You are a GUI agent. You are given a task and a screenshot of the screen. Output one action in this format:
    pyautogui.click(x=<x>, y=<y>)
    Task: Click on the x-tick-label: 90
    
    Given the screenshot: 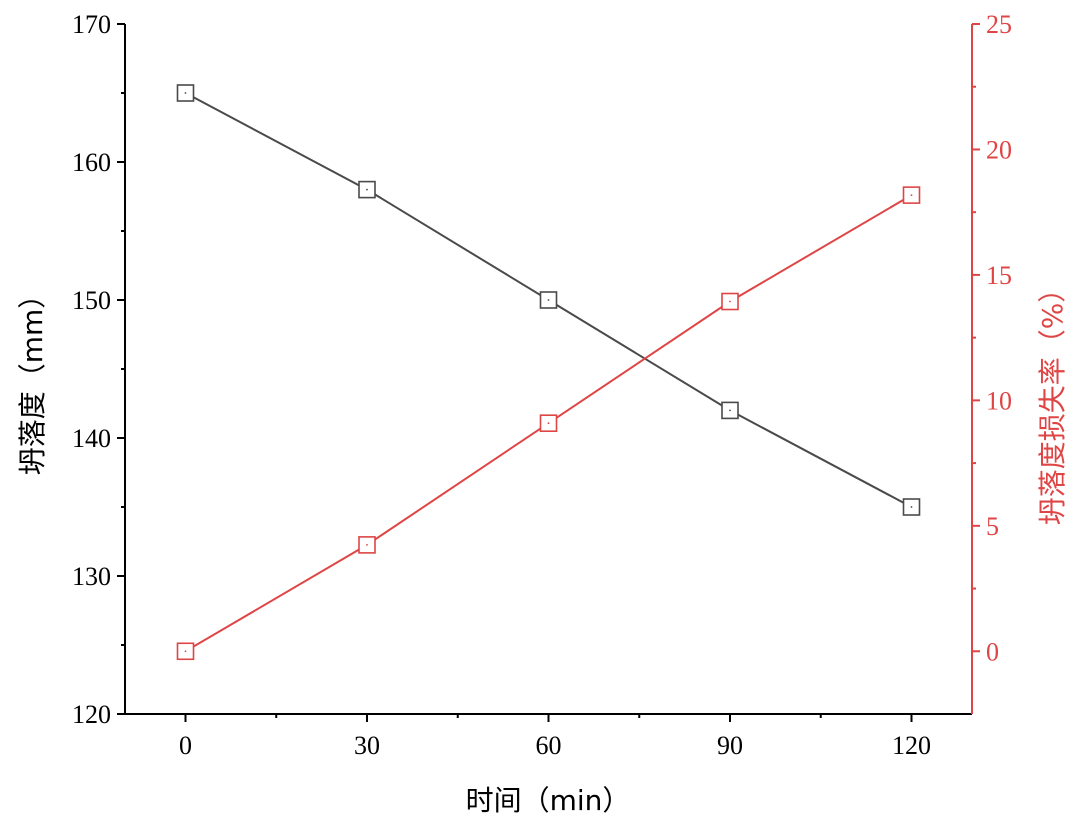 What is the action you would take?
    pyautogui.click(x=730, y=745)
    